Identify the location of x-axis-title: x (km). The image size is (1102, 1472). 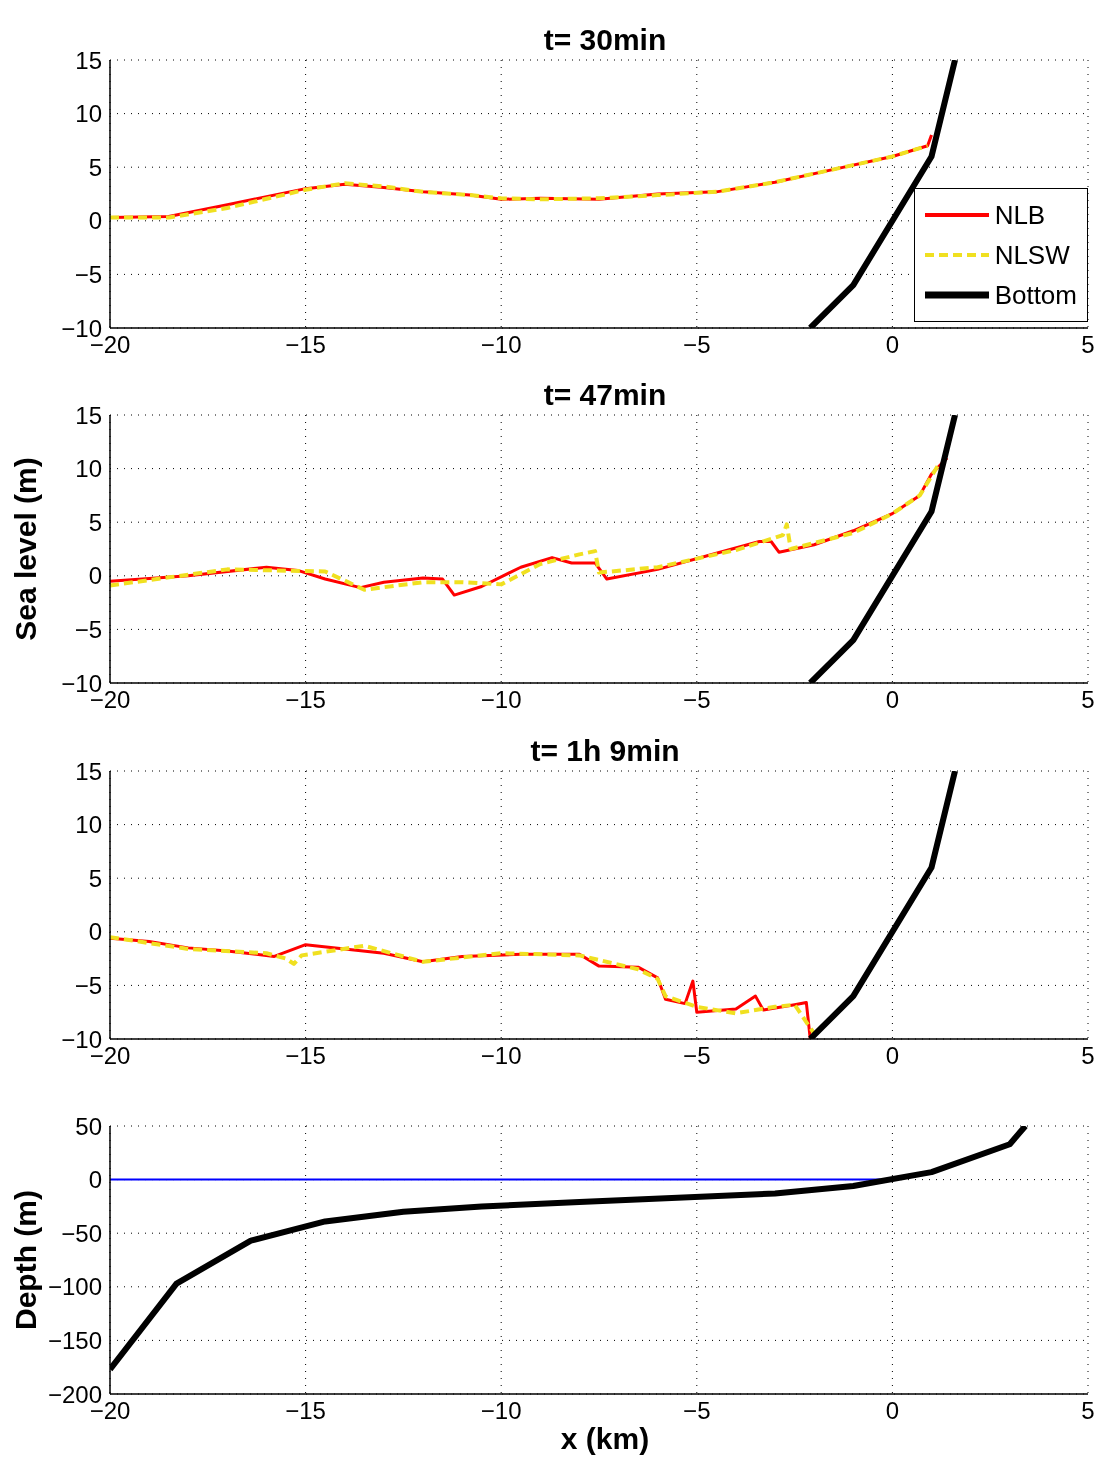
(605, 1438).